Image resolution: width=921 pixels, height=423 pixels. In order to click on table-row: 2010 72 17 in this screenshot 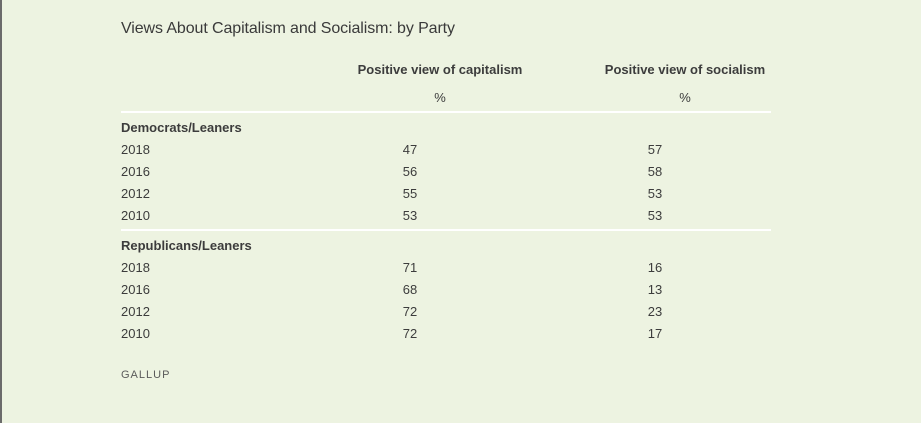, I will do `click(446, 337)`.